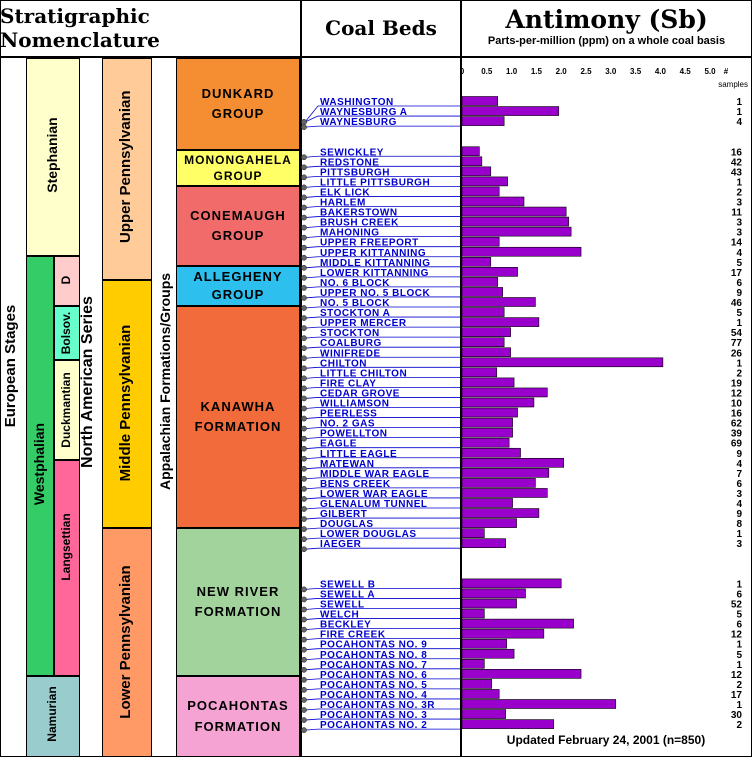 This screenshot has width=752, height=757. Describe the element at coordinates (373, 715) in the screenshot. I see `coal-bed-label: POCAHONTAS NO. 3` at that location.